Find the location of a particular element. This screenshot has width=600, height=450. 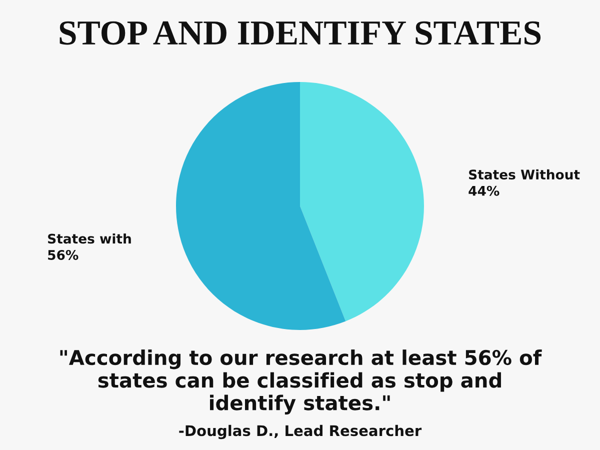

text: "According to our research at least 56% of states can be classified as stop and identify states." is located at coordinates (301, 382).